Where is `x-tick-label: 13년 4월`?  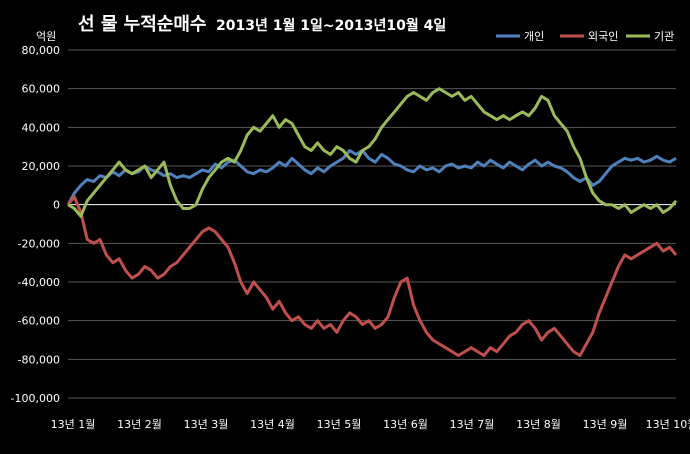
x-tick-label: 13년 4월 is located at coordinates (272, 424).